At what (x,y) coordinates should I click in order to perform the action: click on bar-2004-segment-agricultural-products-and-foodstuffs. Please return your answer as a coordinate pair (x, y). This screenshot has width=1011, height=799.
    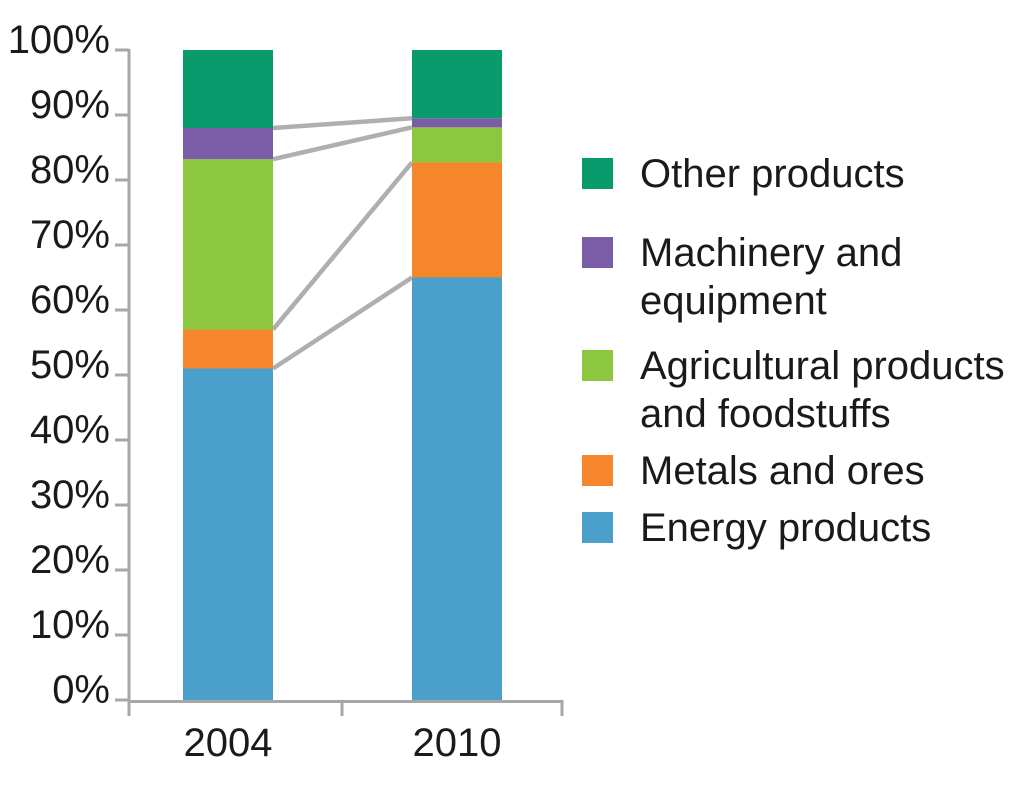
    Looking at the image, I should click on (228, 244).